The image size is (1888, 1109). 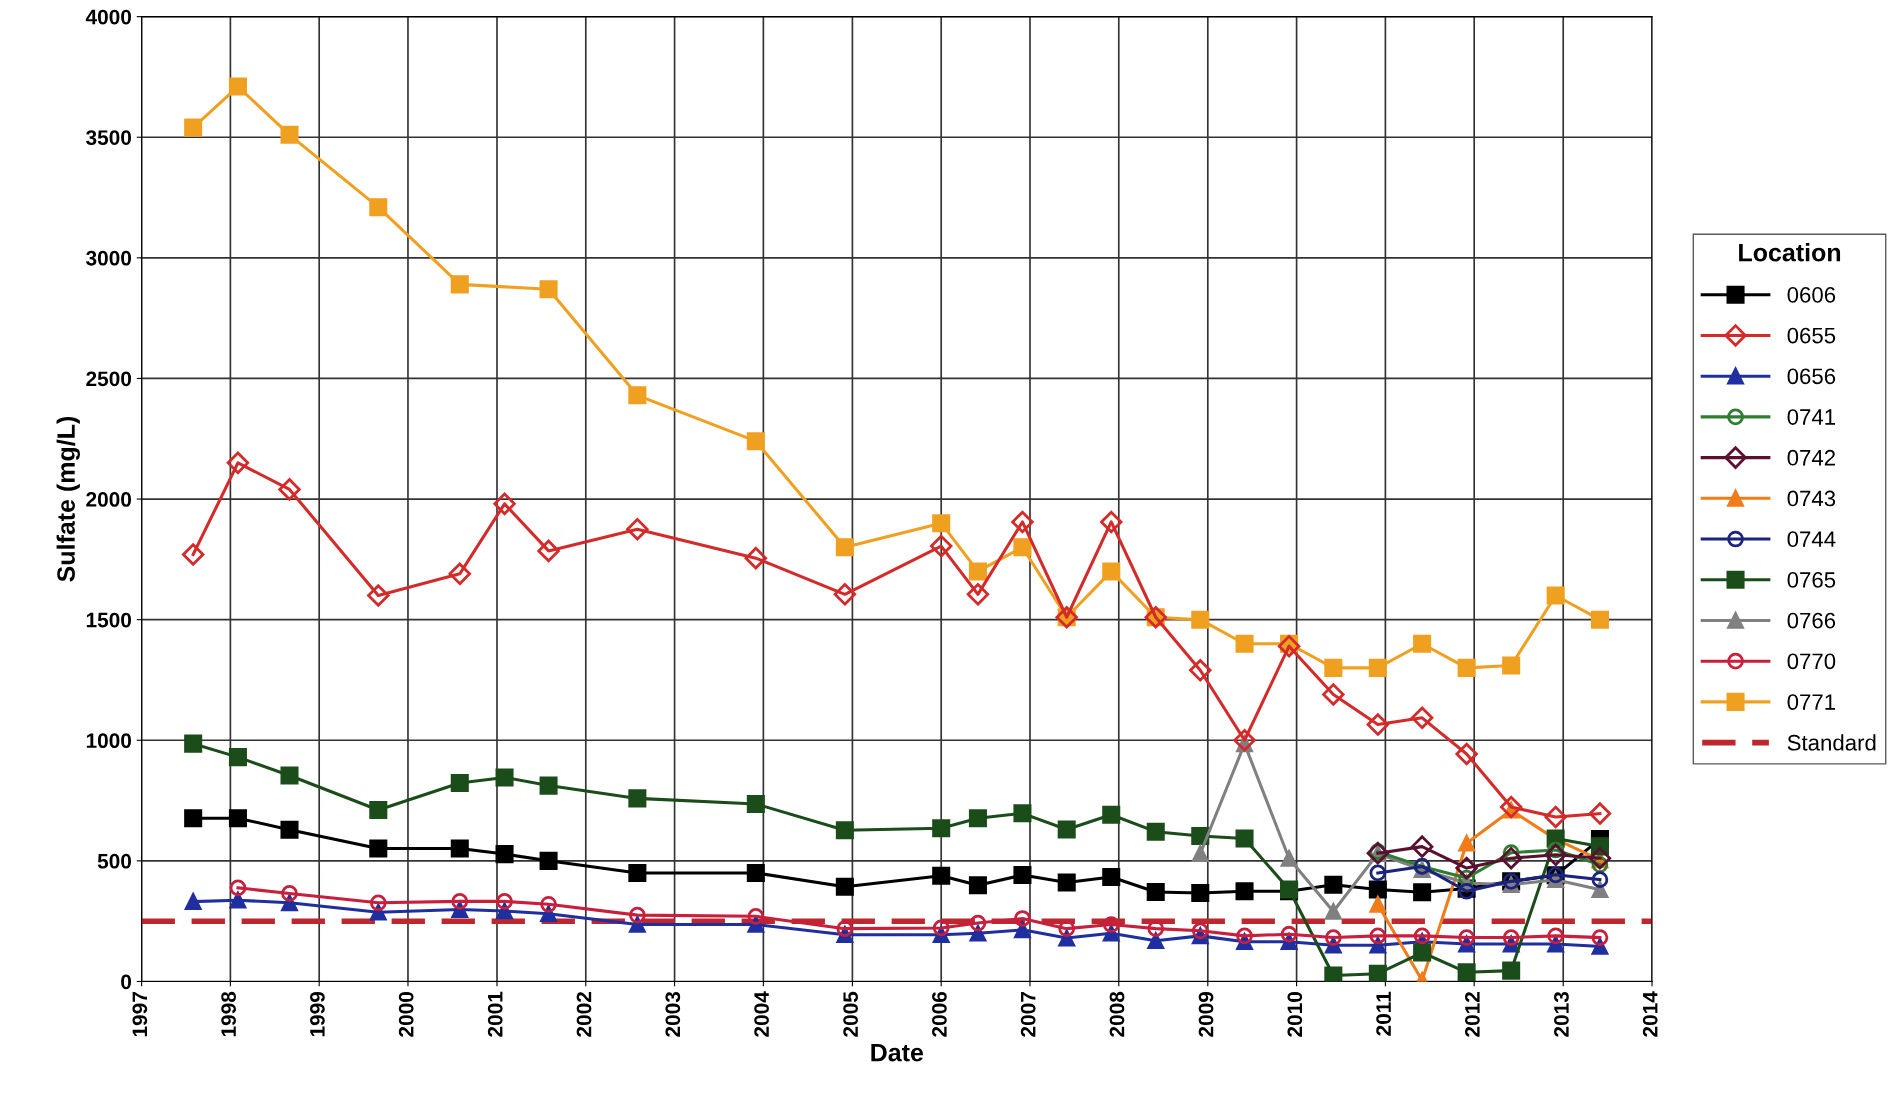 What do you see at coordinates (1811, 376) in the screenshot?
I see `legend-label: 0656` at bounding box center [1811, 376].